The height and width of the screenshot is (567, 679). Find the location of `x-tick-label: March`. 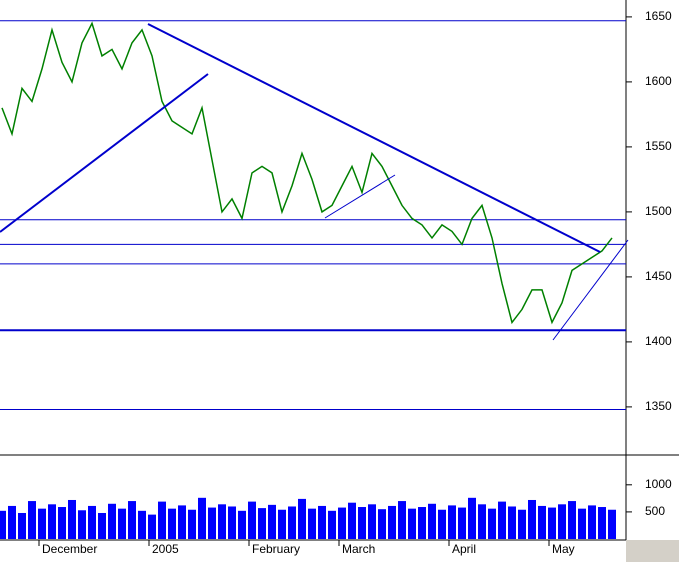

x-tick-label: March is located at coordinates (358, 549).